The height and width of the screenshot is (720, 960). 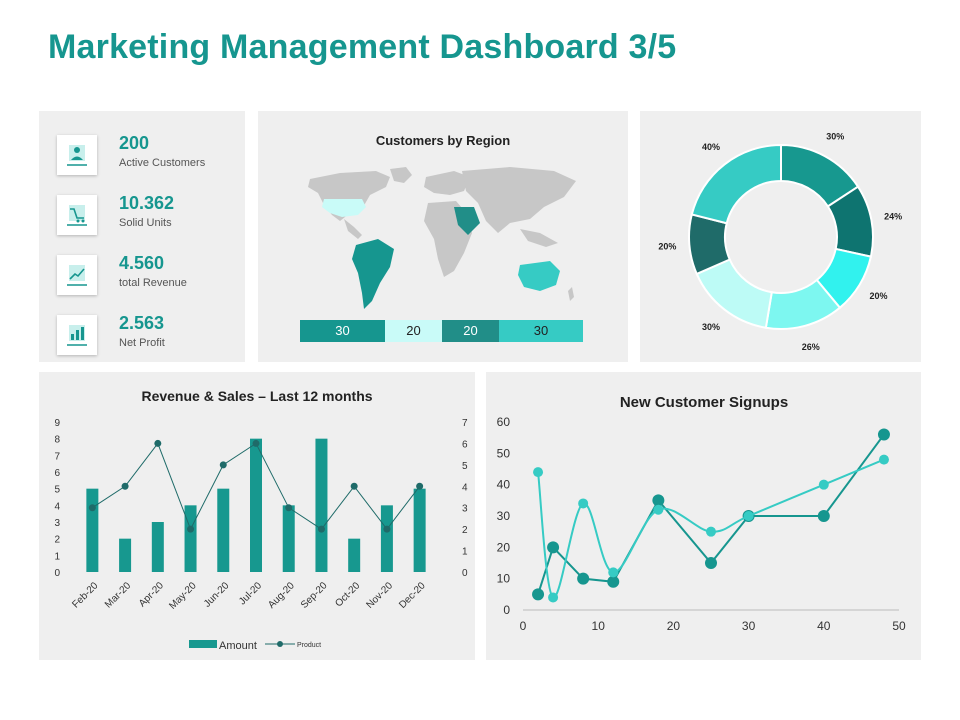 What do you see at coordinates (149, 155) in the screenshot?
I see `kpi-active-customers: 200 Active Customers` at bounding box center [149, 155].